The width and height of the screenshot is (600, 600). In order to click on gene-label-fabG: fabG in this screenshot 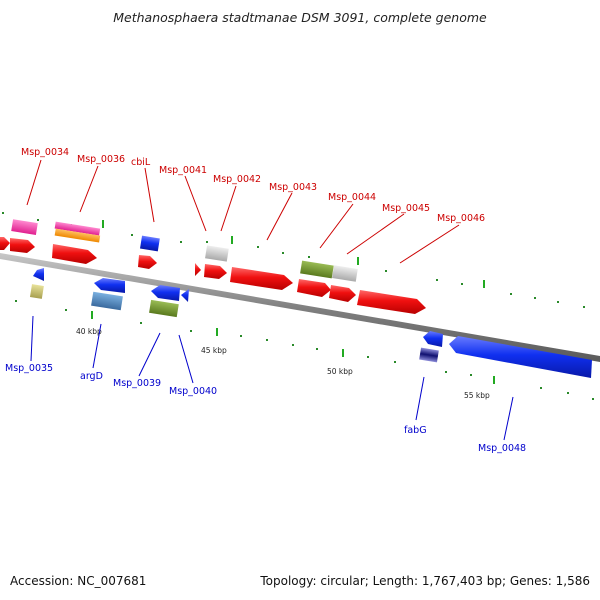, I will do `click(415, 430)`.